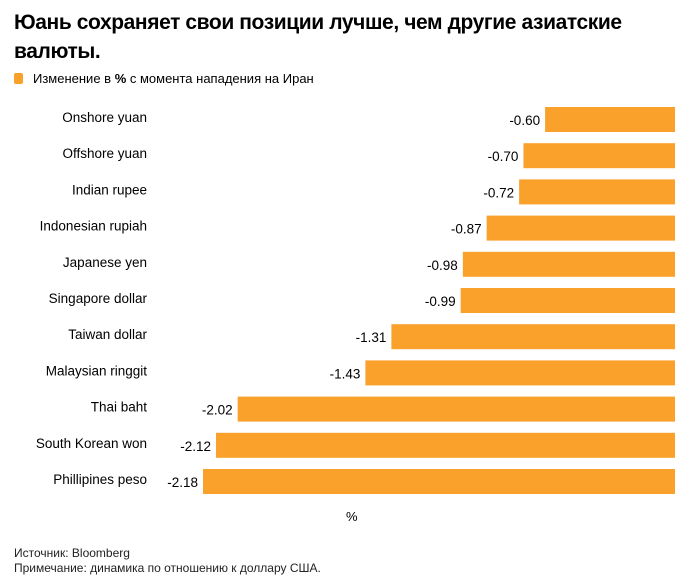  I want to click on source-note: Источник: Bloomberg, so click(72, 553).